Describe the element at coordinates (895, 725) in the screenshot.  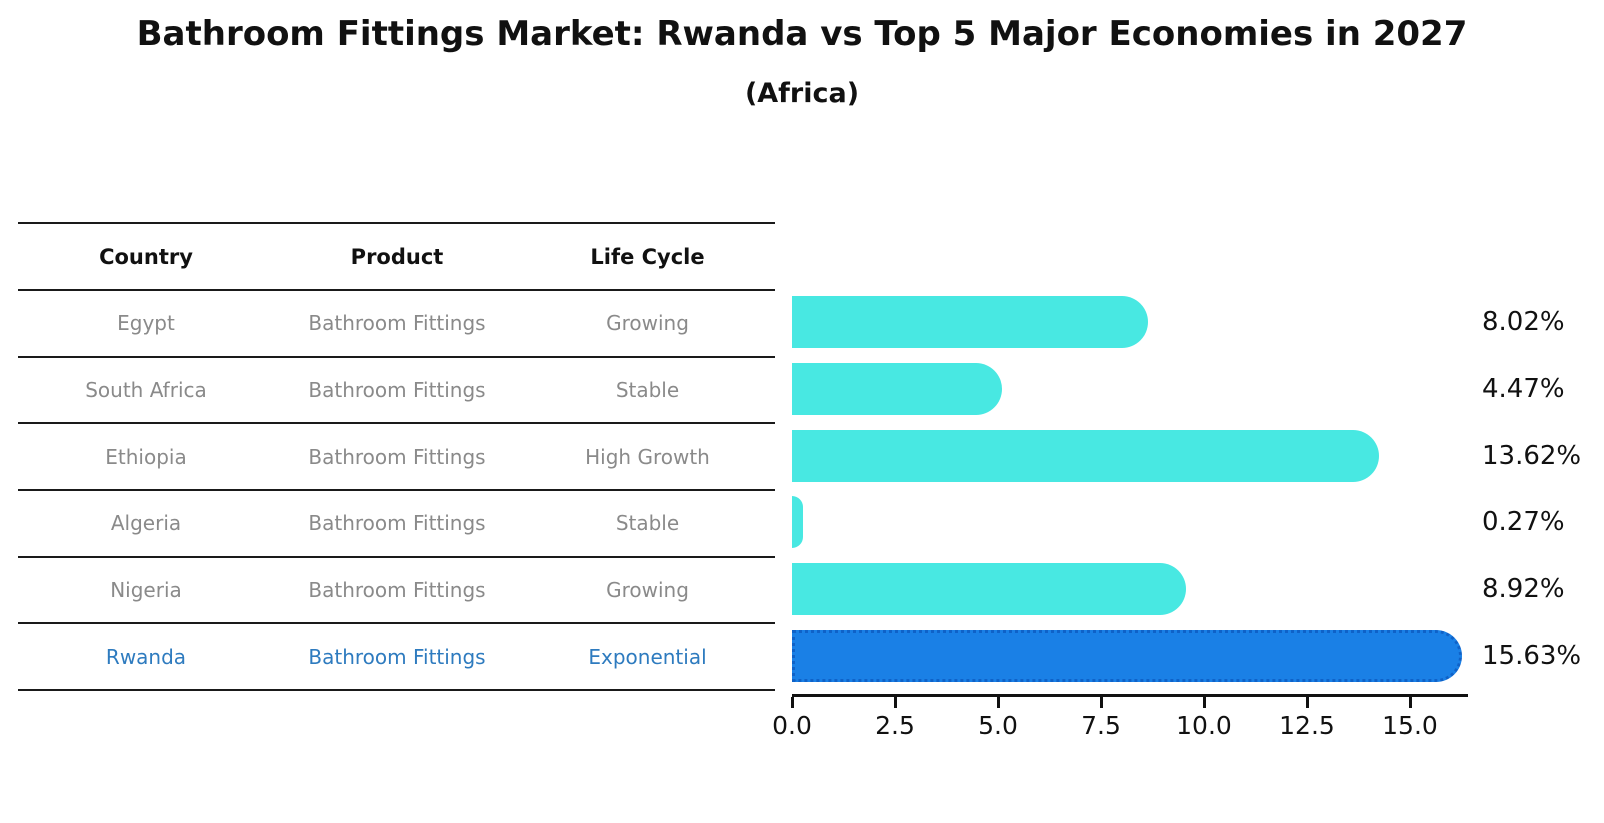
I see `x-axis-tick-label: 2.5` at that location.